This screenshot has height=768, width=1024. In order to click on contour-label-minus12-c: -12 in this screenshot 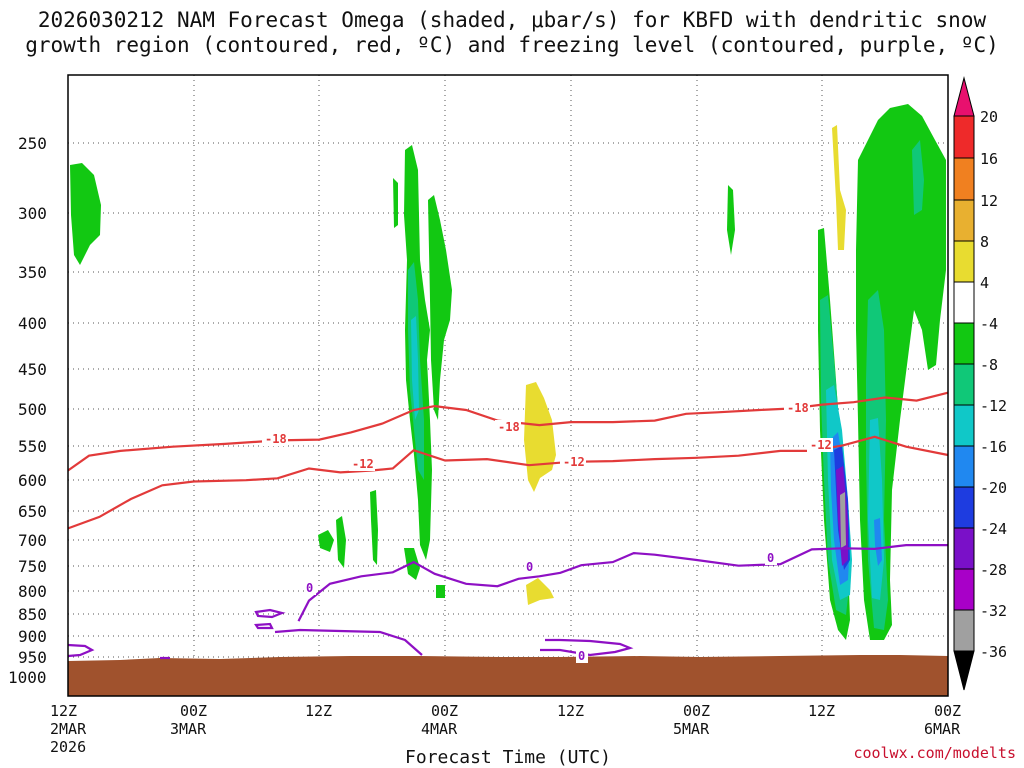, I will do `click(821, 445)`.